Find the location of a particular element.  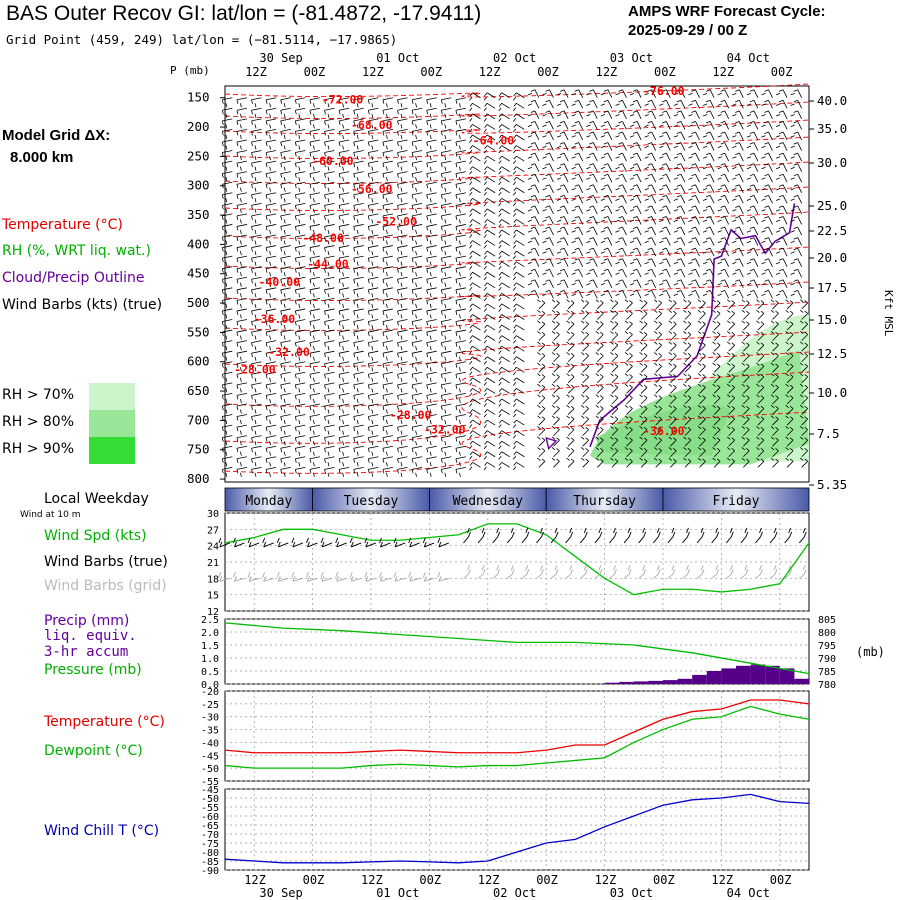

temperature-contour-label: -36.00 is located at coordinates (275, 319).